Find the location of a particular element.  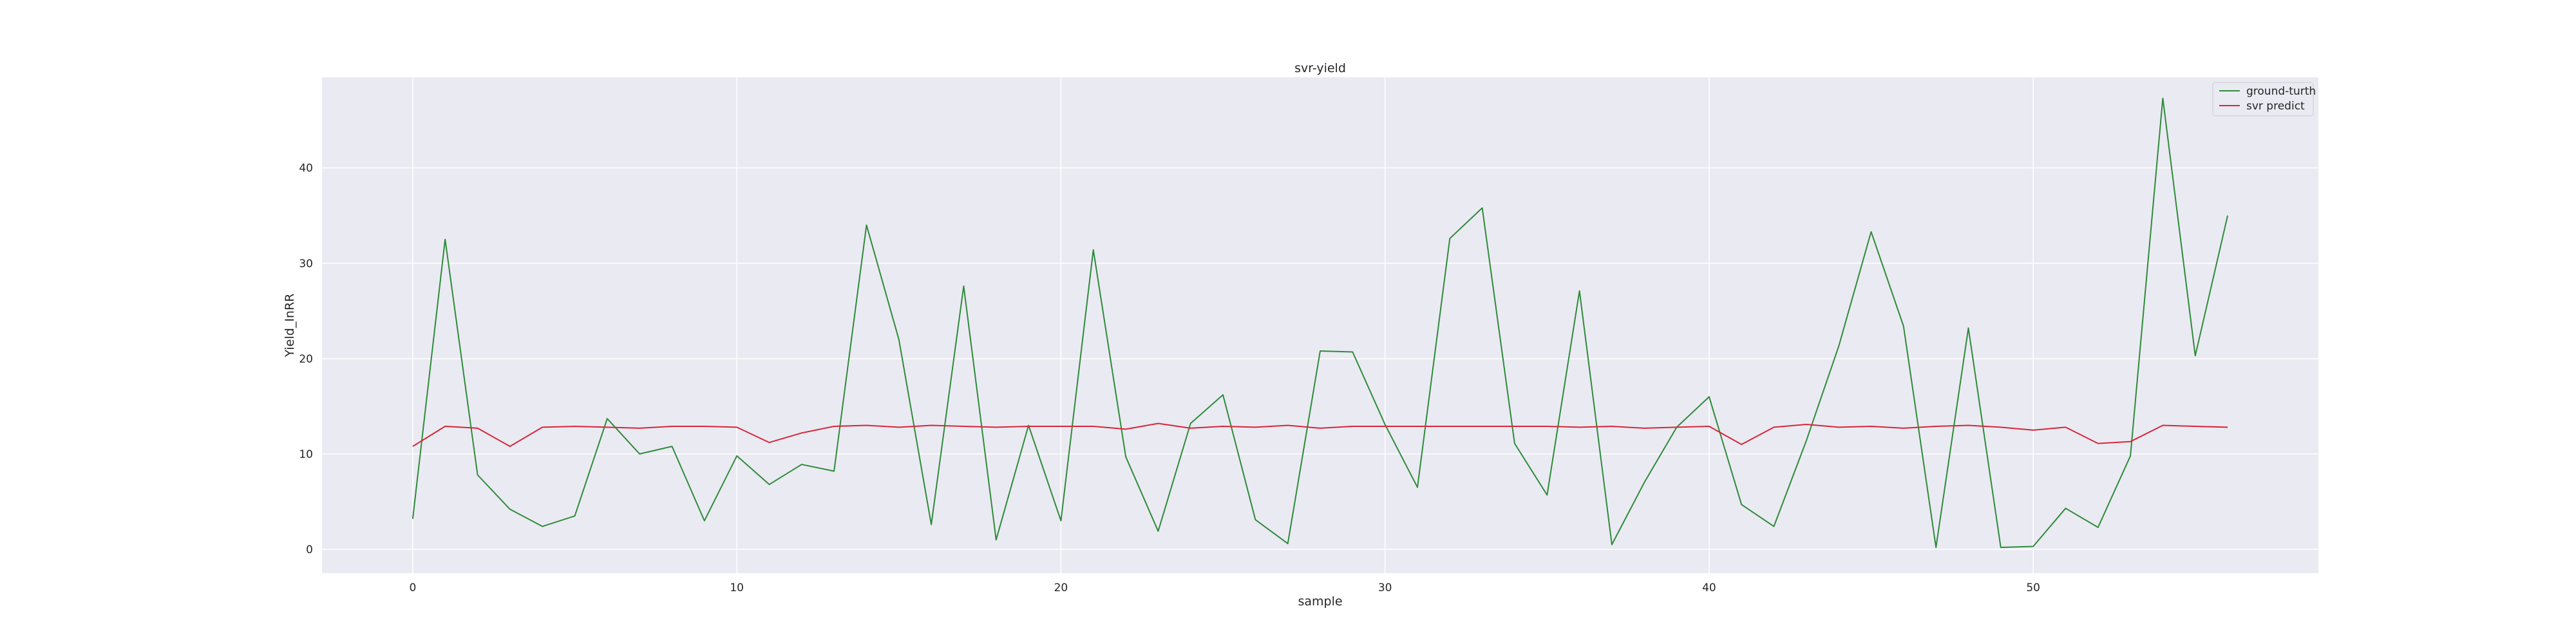

y-tick-label: 30 is located at coordinates (306, 264).